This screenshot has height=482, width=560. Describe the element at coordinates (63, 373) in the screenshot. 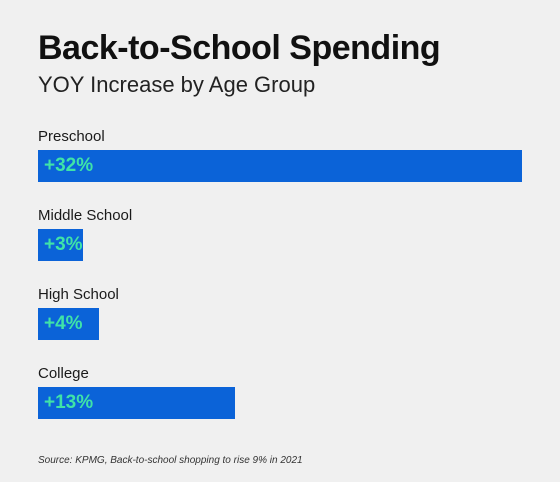

I see `category-label: College` at that location.